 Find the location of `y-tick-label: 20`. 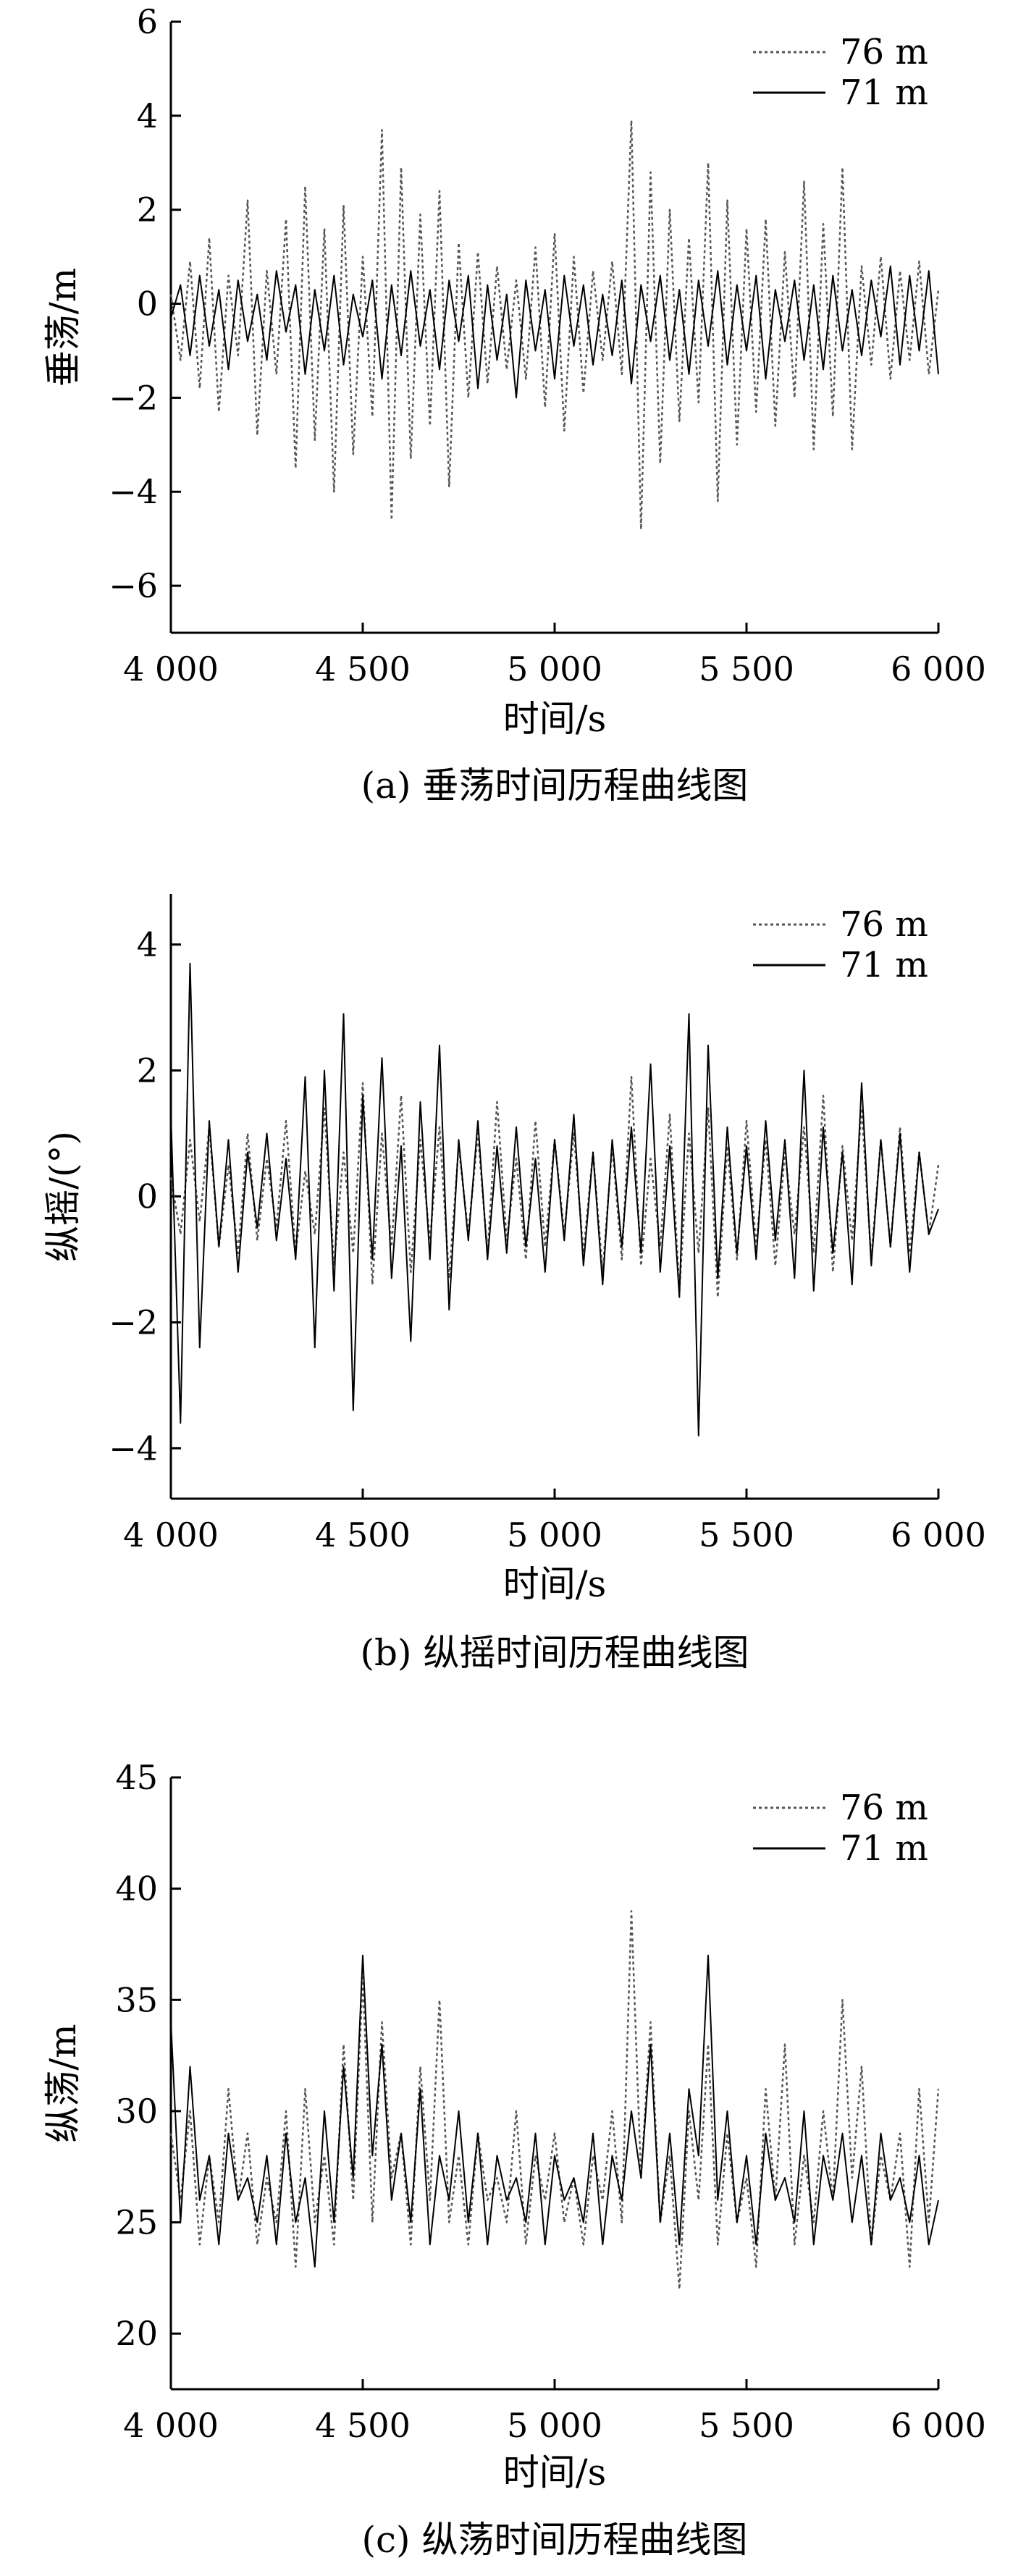

y-tick-label: 20 is located at coordinates (136, 2333).